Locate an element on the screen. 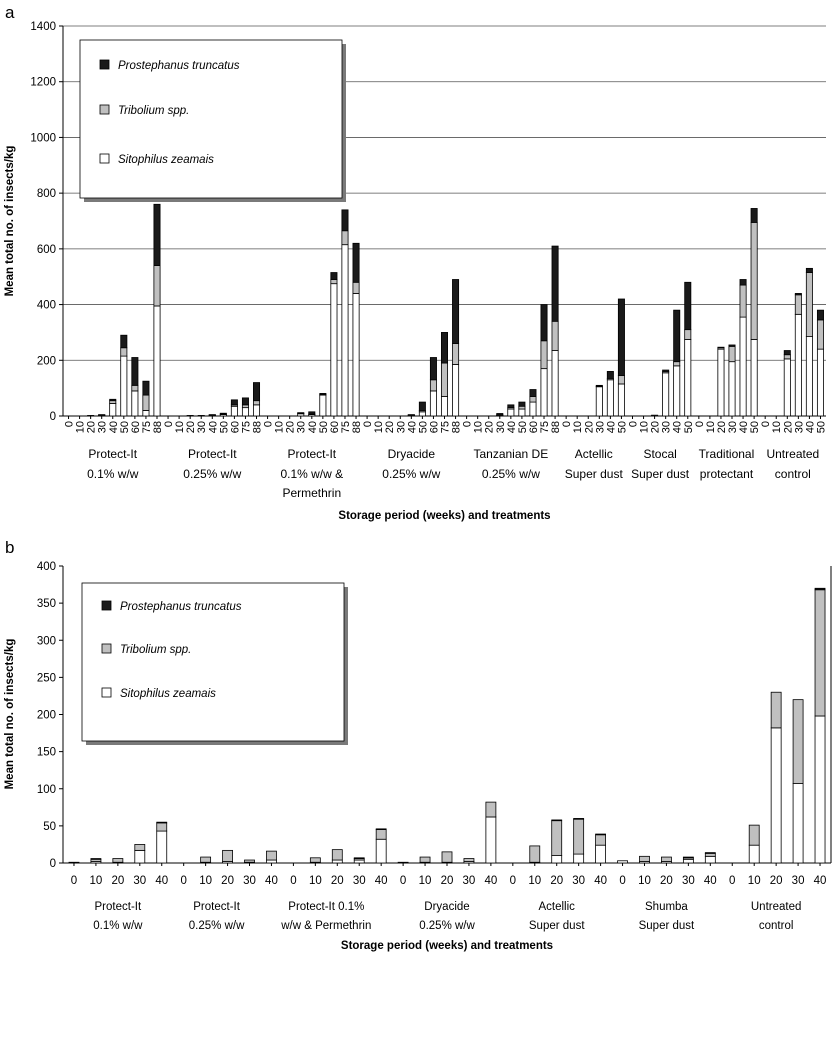 This screenshot has height=1039, width=833. legend-box is located at coordinates (211, 119).